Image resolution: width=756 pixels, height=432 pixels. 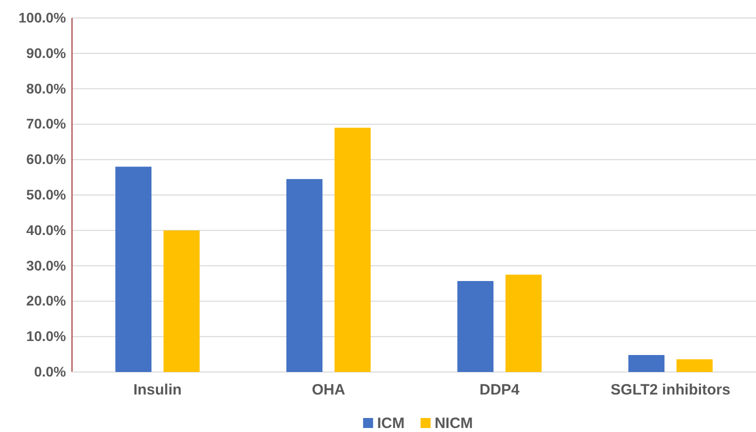 What do you see at coordinates (46, 300) in the screenshot?
I see `y-tick-label: 20.0%` at bounding box center [46, 300].